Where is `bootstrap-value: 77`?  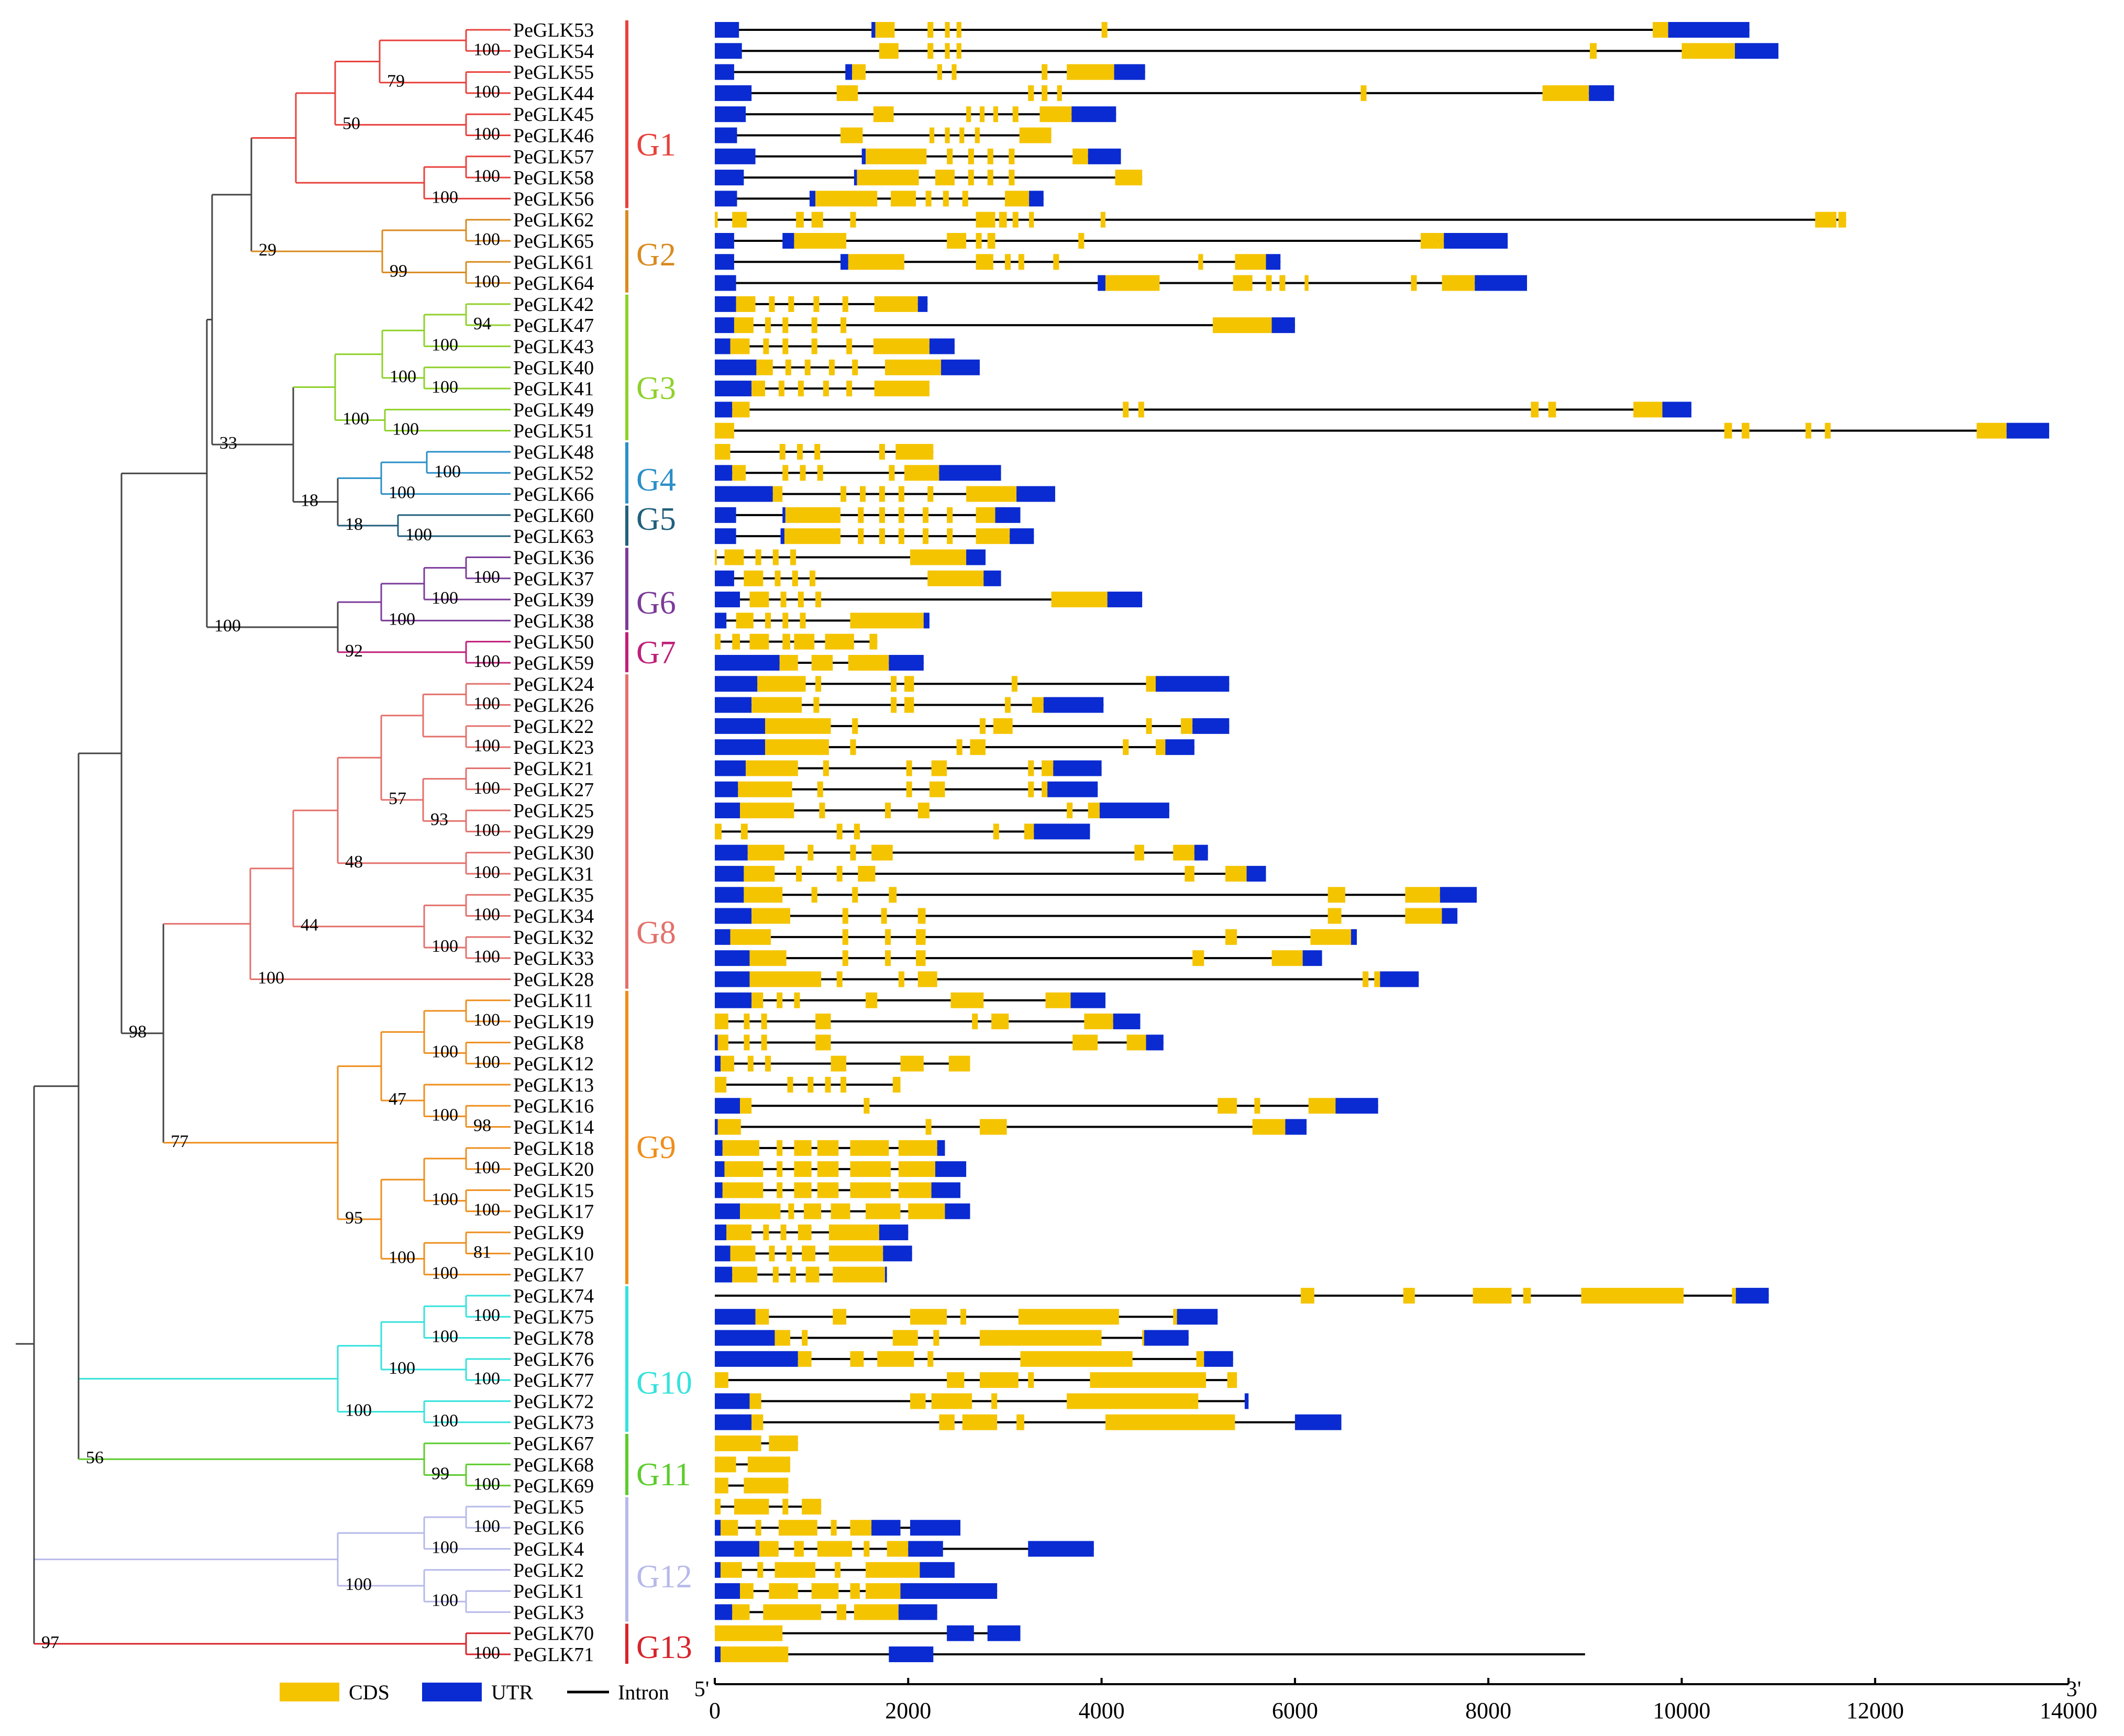 bootstrap-value: 77 is located at coordinates (180, 1141).